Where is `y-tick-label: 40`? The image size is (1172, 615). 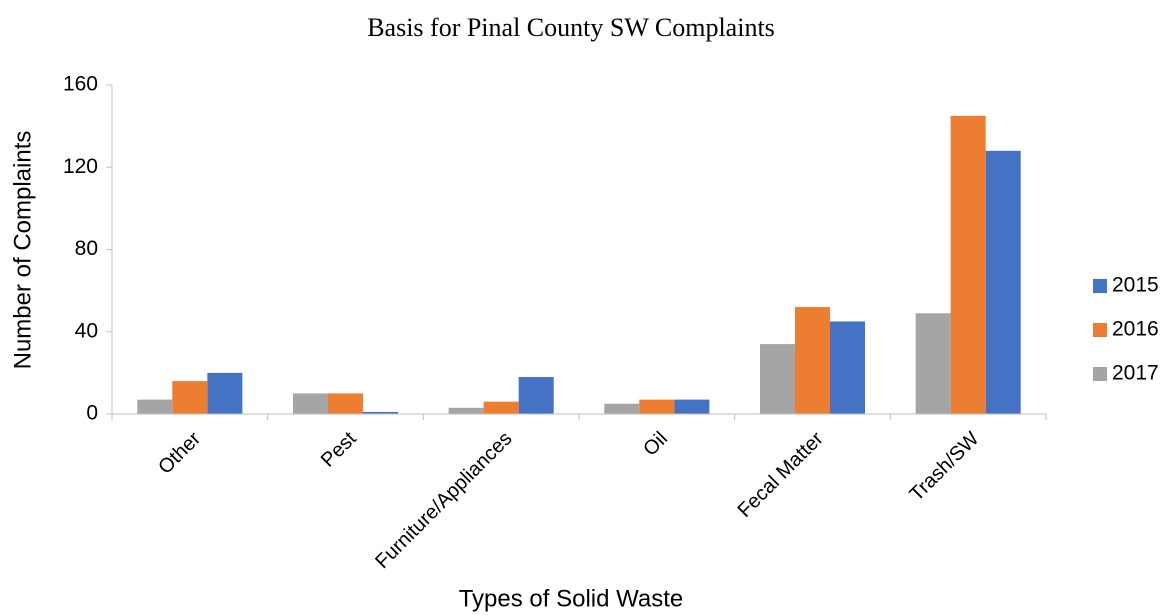
y-tick-label: 40 is located at coordinates (86, 330).